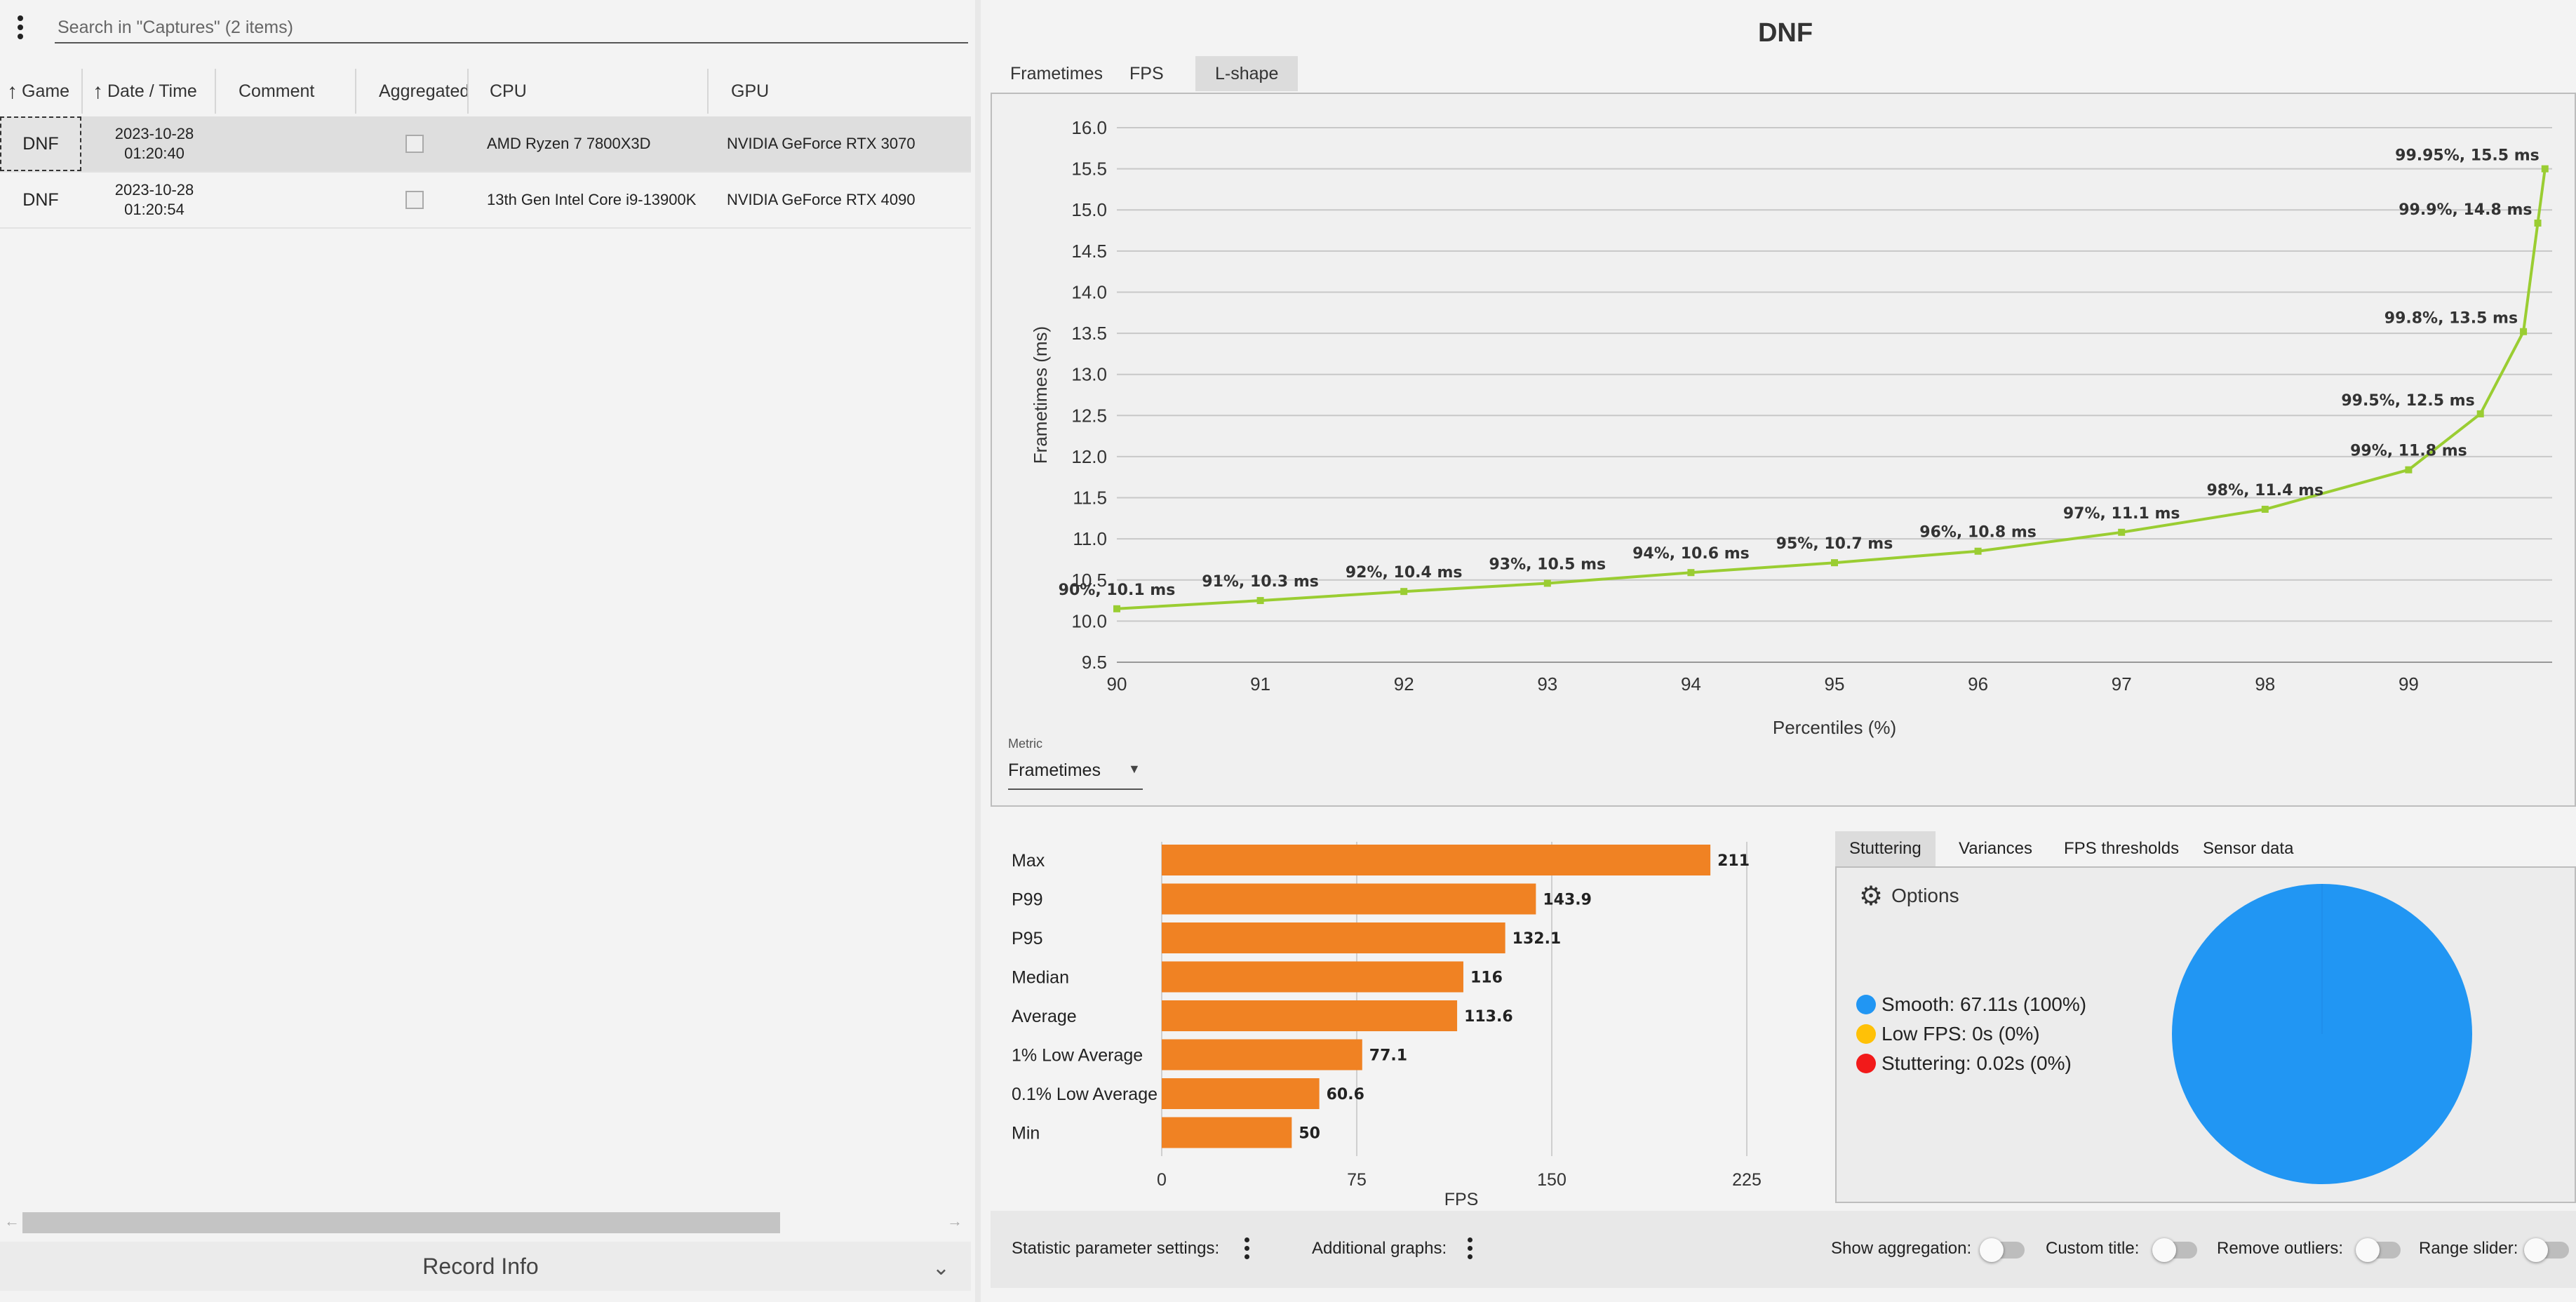 This screenshot has height=1302, width=2576. Describe the element at coordinates (1835, 727) in the screenshot. I see `x-axis-label: Percentiles (%)` at that location.